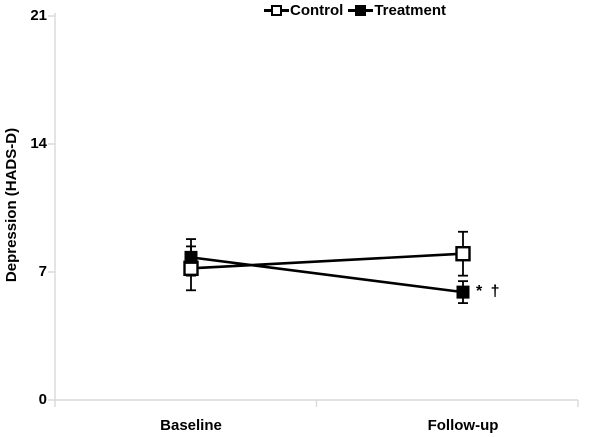 This screenshot has height=437, width=600. Describe the element at coordinates (317, 10) in the screenshot. I see `legend-label: Control` at that location.